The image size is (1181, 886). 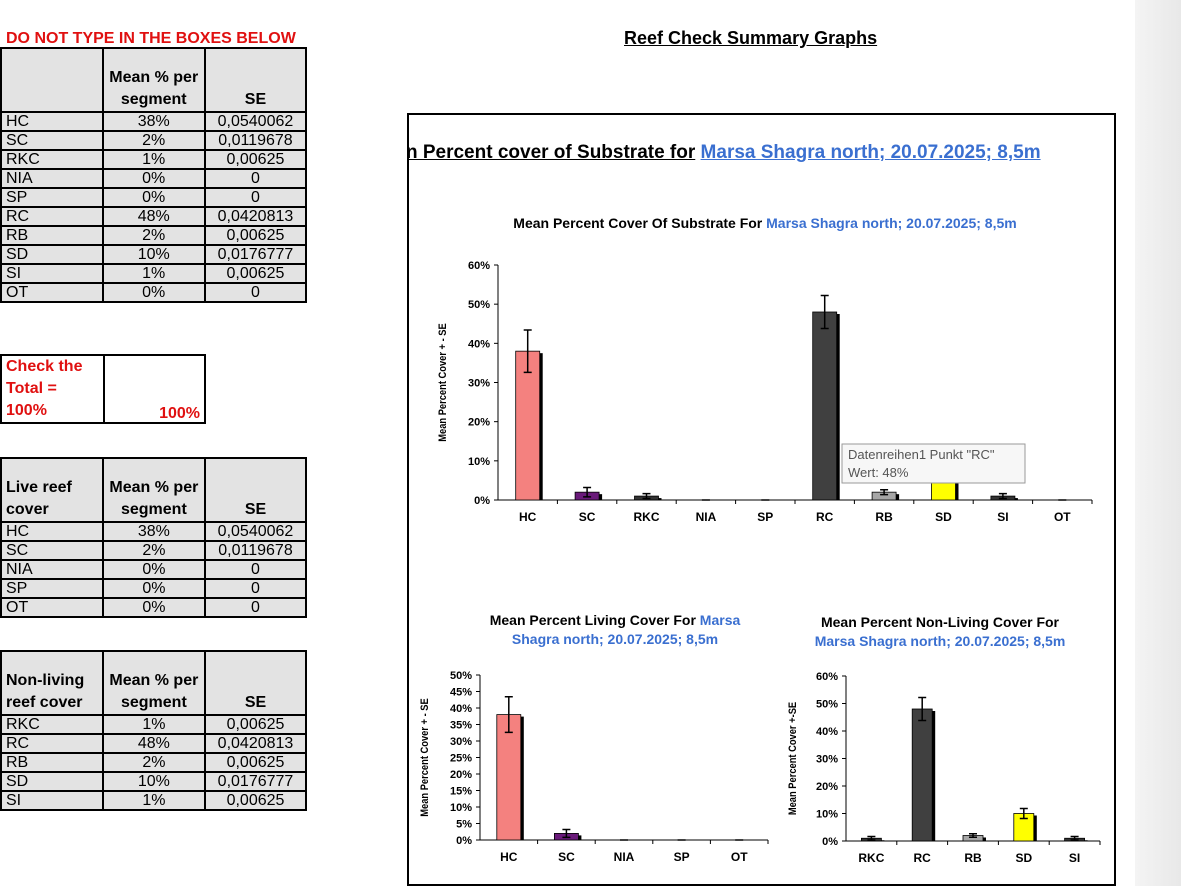 I want to click on x-tick-label: SI, so click(x=1002, y=517).